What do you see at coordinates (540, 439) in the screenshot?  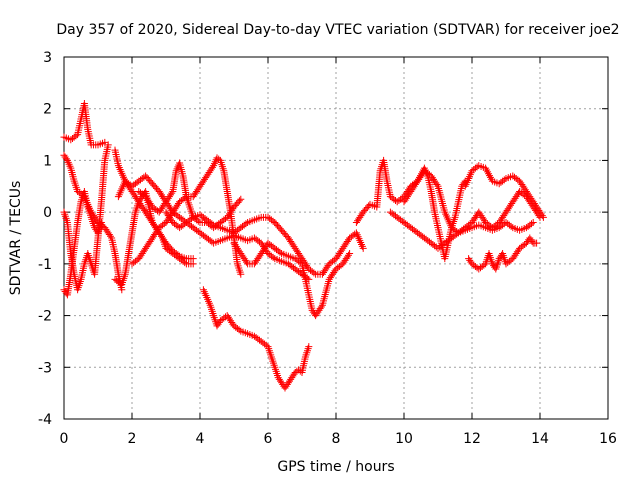 I see `x-tick-label: 14` at bounding box center [540, 439].